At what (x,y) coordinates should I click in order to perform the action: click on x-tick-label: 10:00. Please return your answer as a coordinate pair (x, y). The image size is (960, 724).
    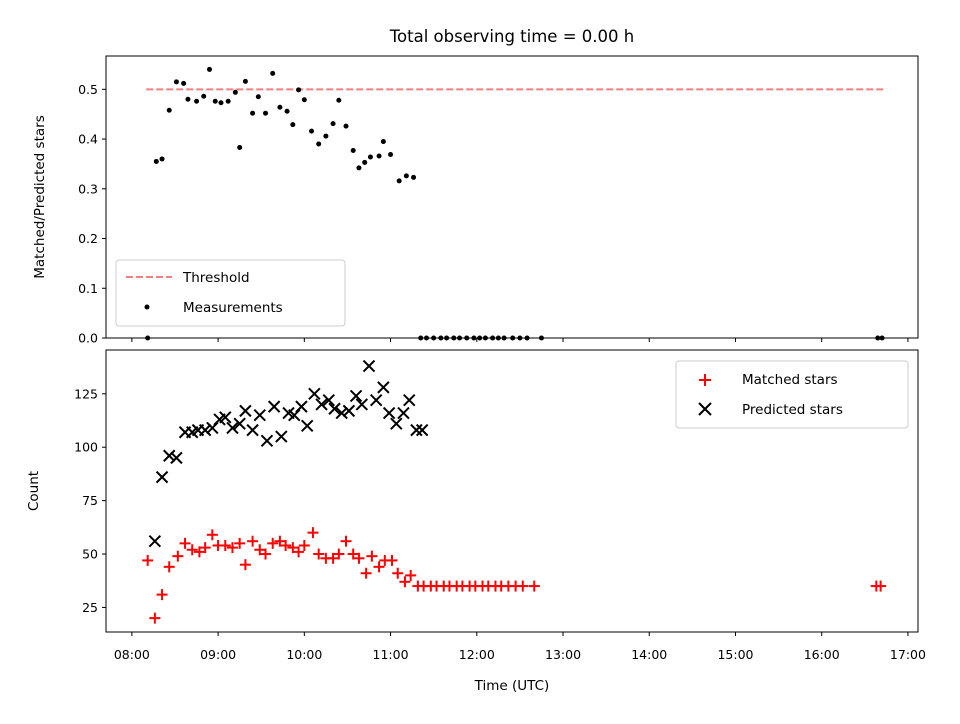
    Looking at the image, I should click on (304, 654).